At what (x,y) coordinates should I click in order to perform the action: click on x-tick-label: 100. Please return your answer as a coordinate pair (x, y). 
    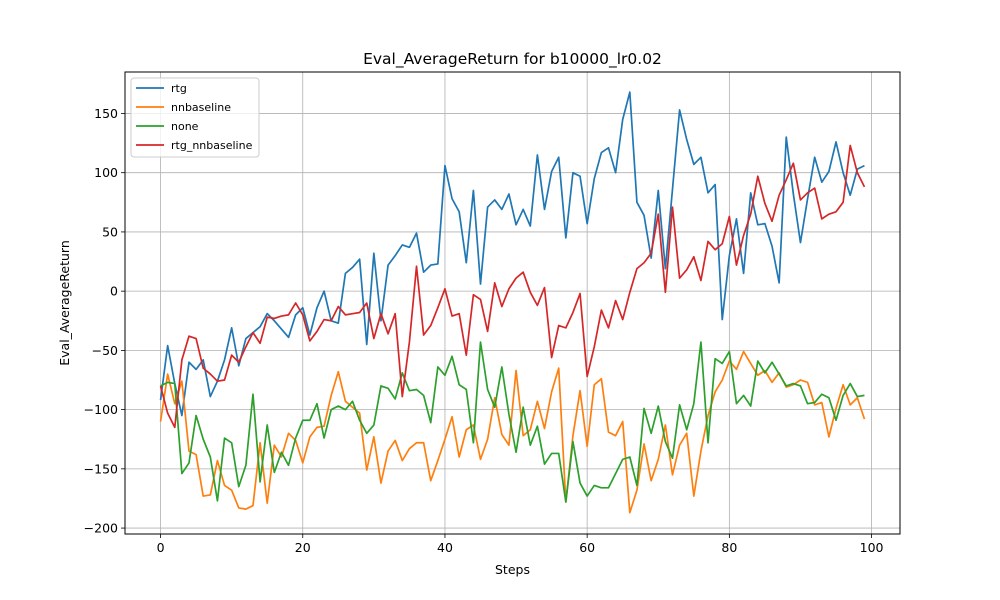
    Looking at the image, I should click on (872, 547).